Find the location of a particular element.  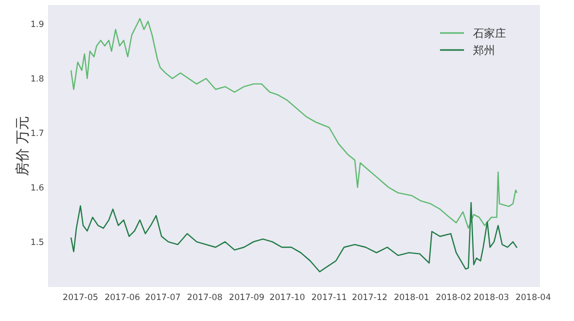

x-tick-label: 2017-07 is located at coordinates (163, 298).